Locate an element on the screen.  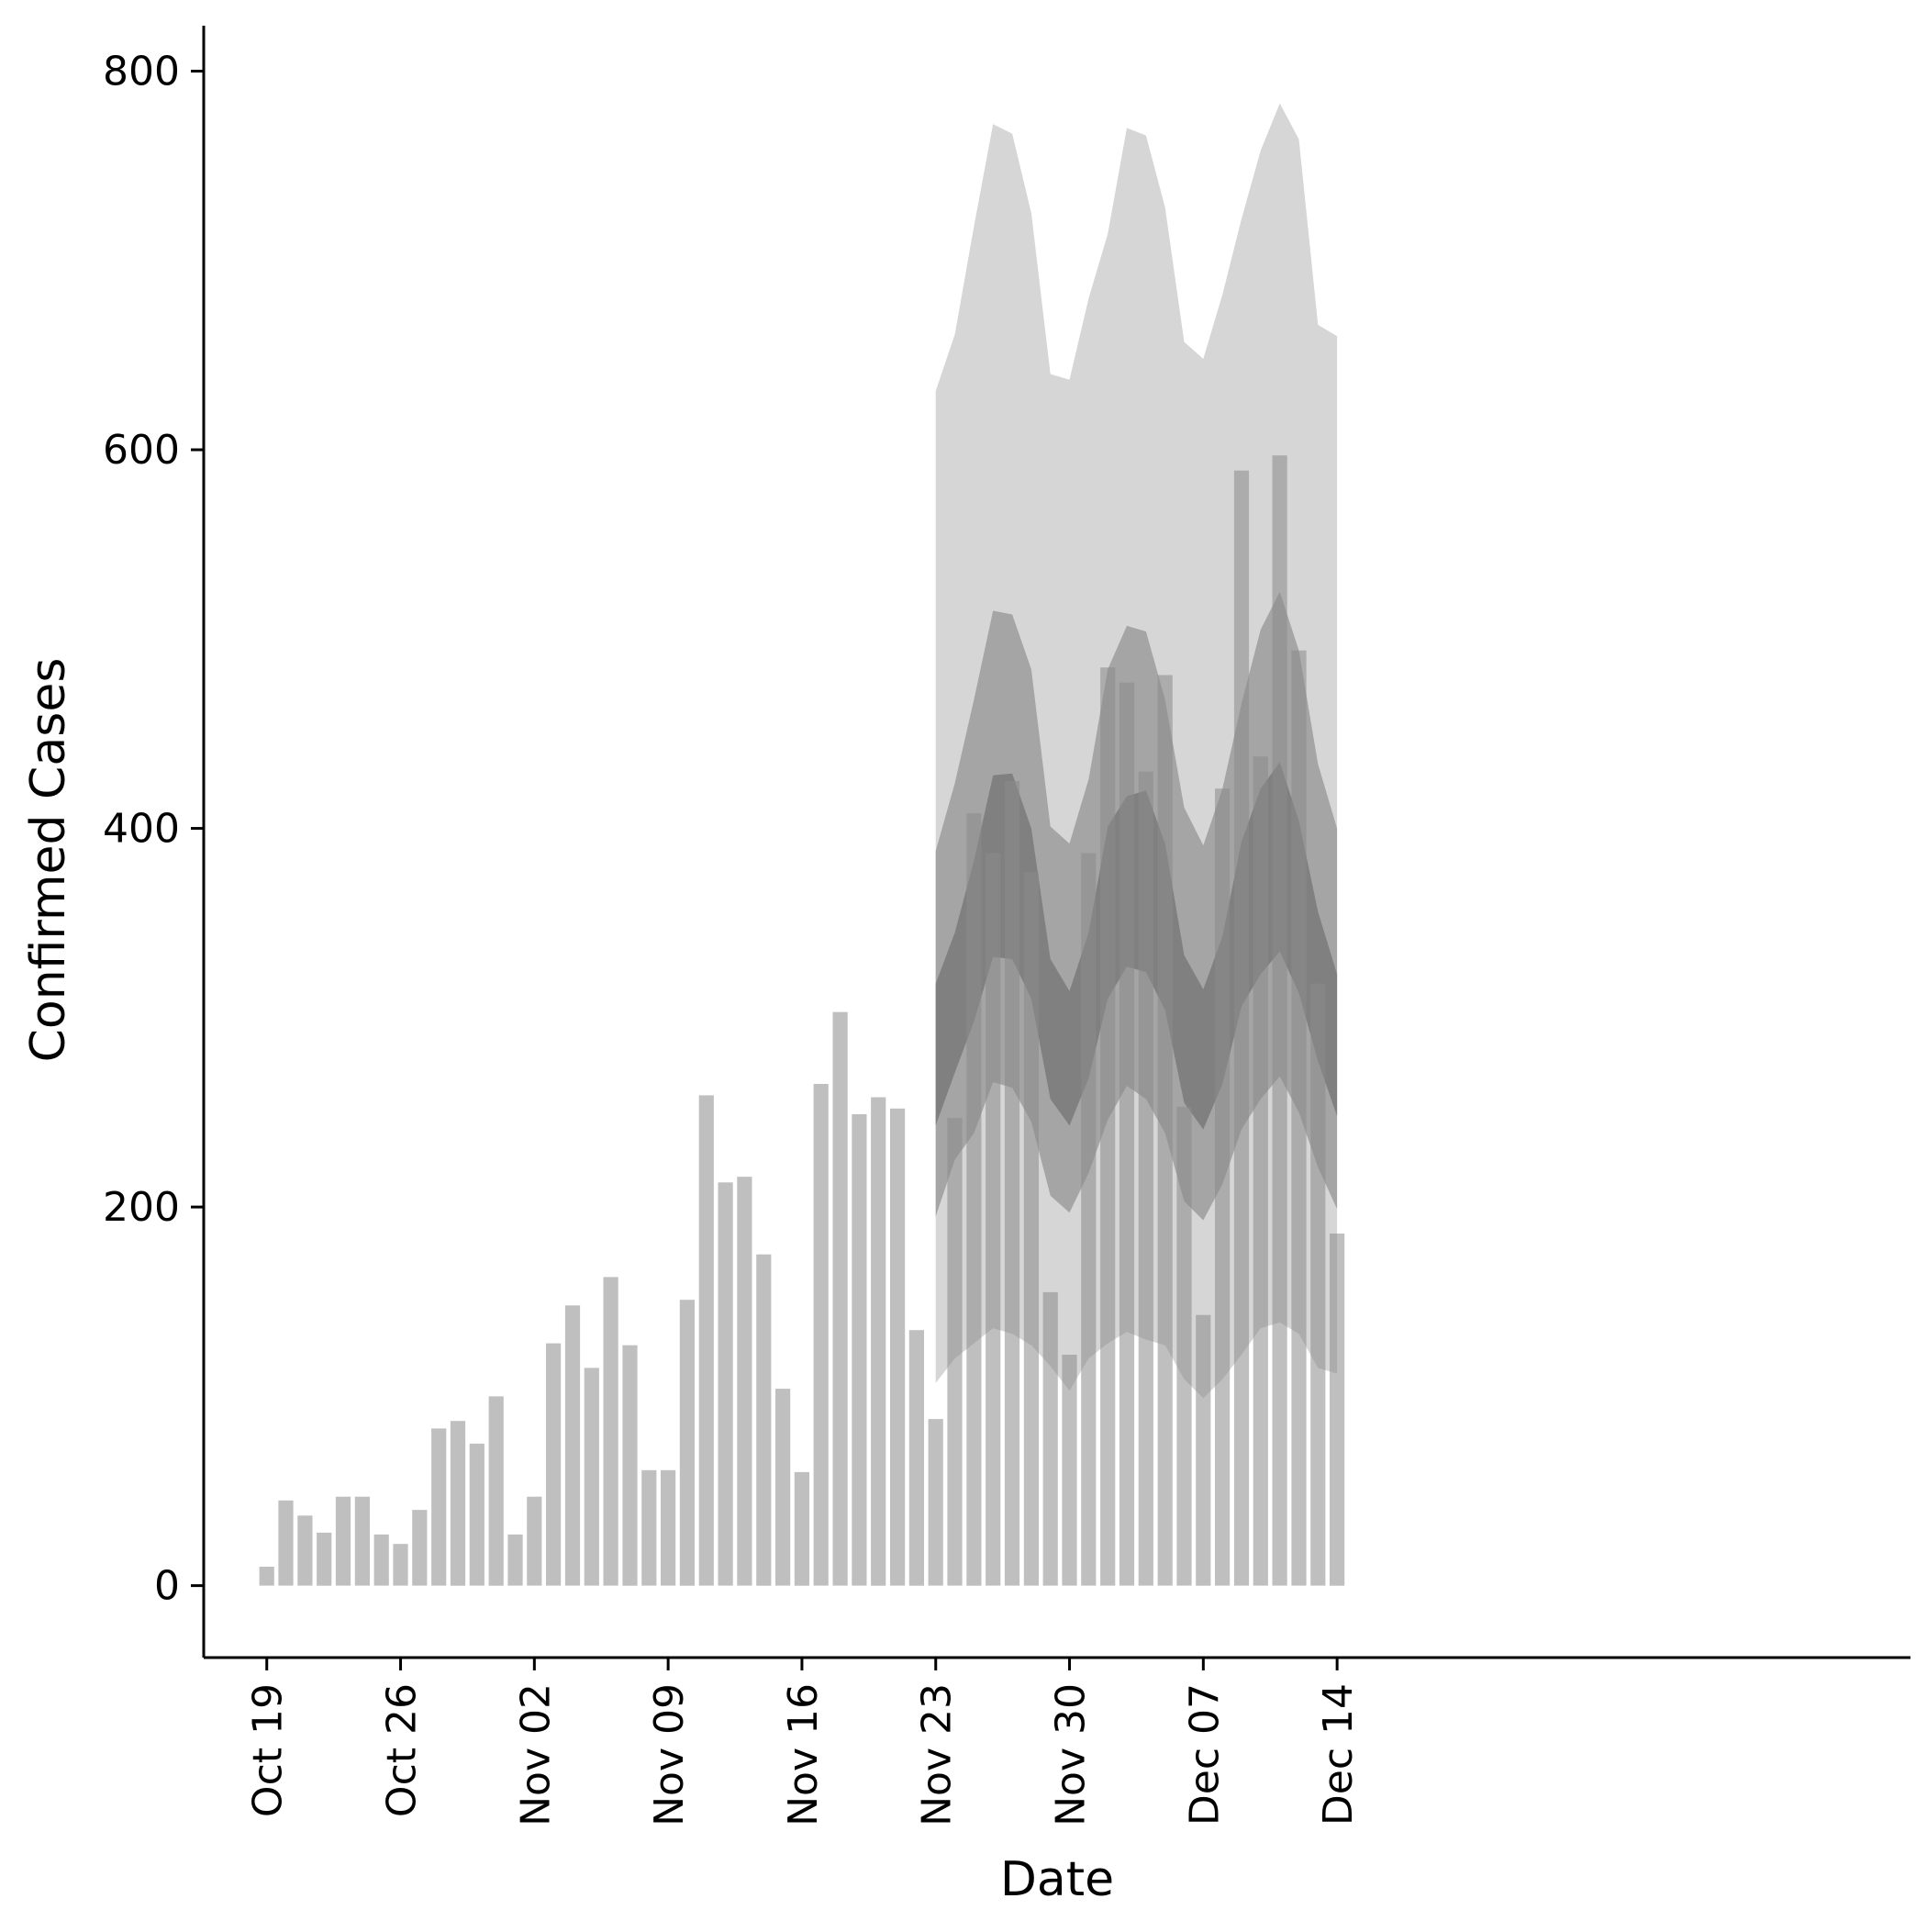
y-tick-label: 0 is located at coordinates (167, 1586).